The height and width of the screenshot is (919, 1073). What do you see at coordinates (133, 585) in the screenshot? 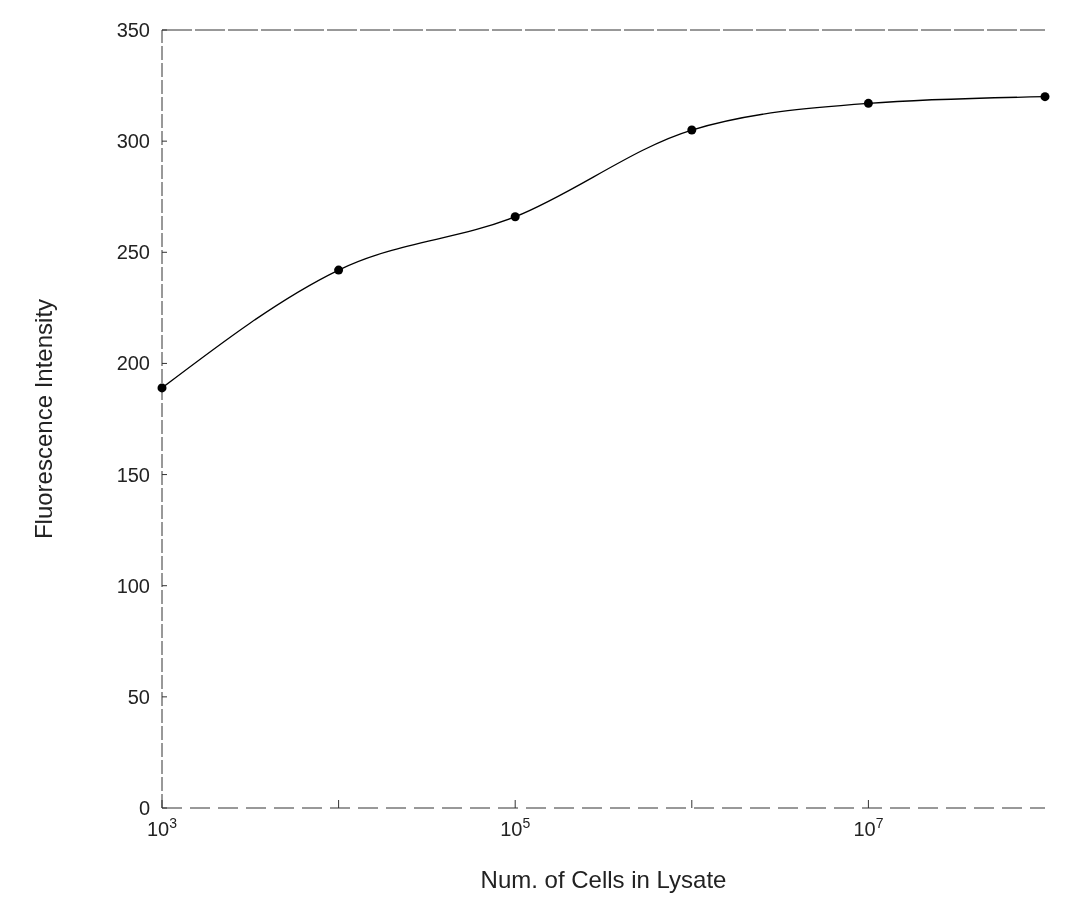
I see `y-tick-label: 100` at bounding box center [133, 585].